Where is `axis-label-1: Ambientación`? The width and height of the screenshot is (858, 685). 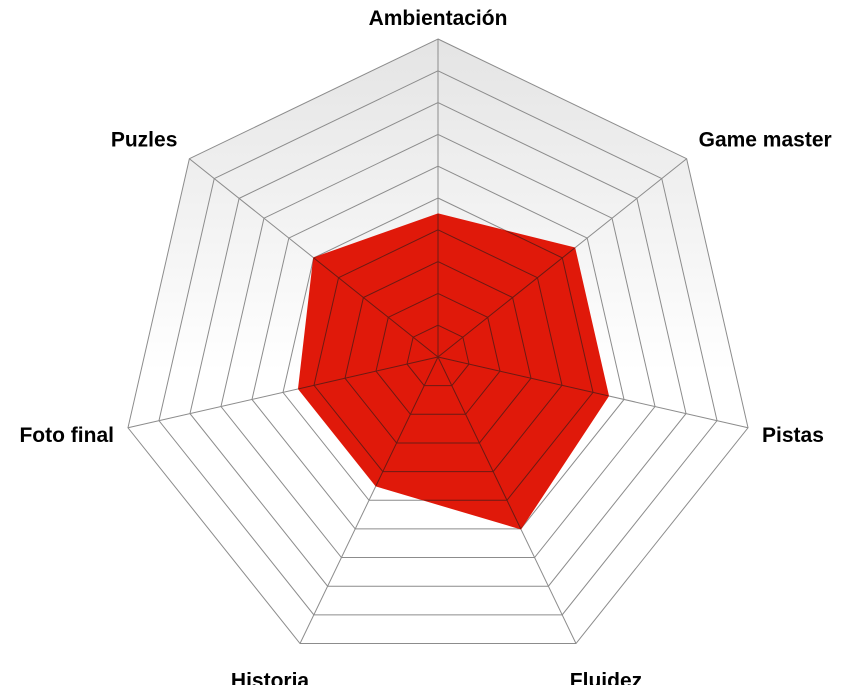
axis-label-1: Ambientación is located at coordinates (438, 18).